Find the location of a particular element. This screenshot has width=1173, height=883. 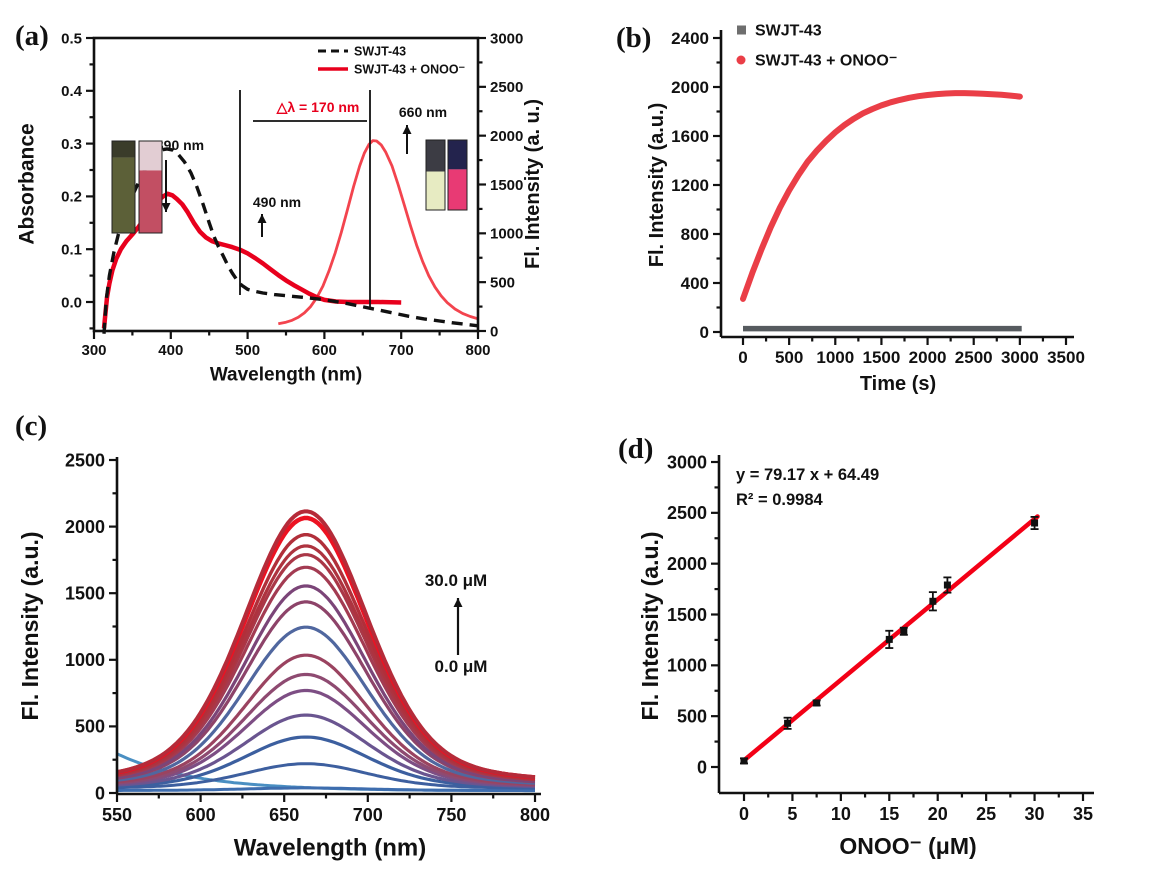

x-tick-label: 500 is located at coordinates (247, 350).